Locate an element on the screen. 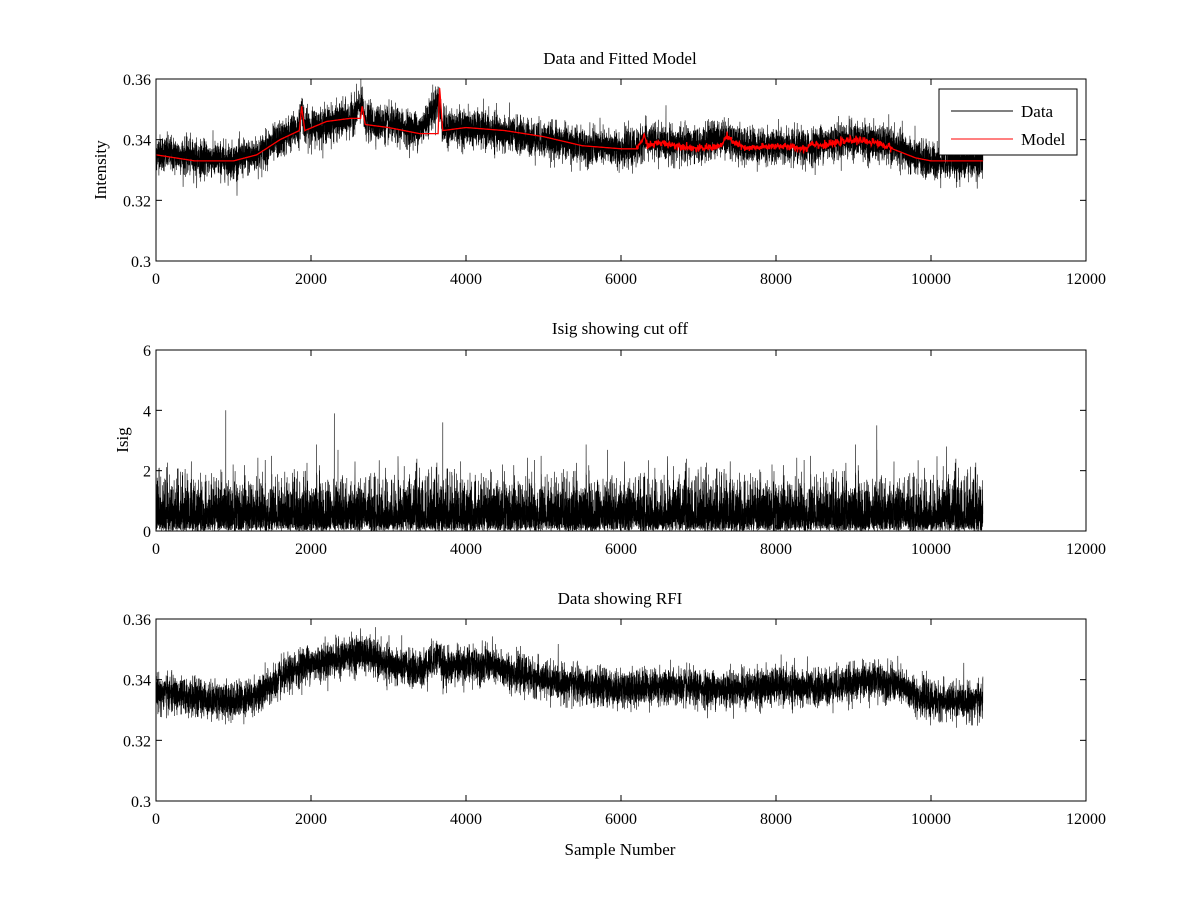 Image resolution: width=1200 pixels, height=900 pixels. series-line-model is located at coordinates (569, 125).